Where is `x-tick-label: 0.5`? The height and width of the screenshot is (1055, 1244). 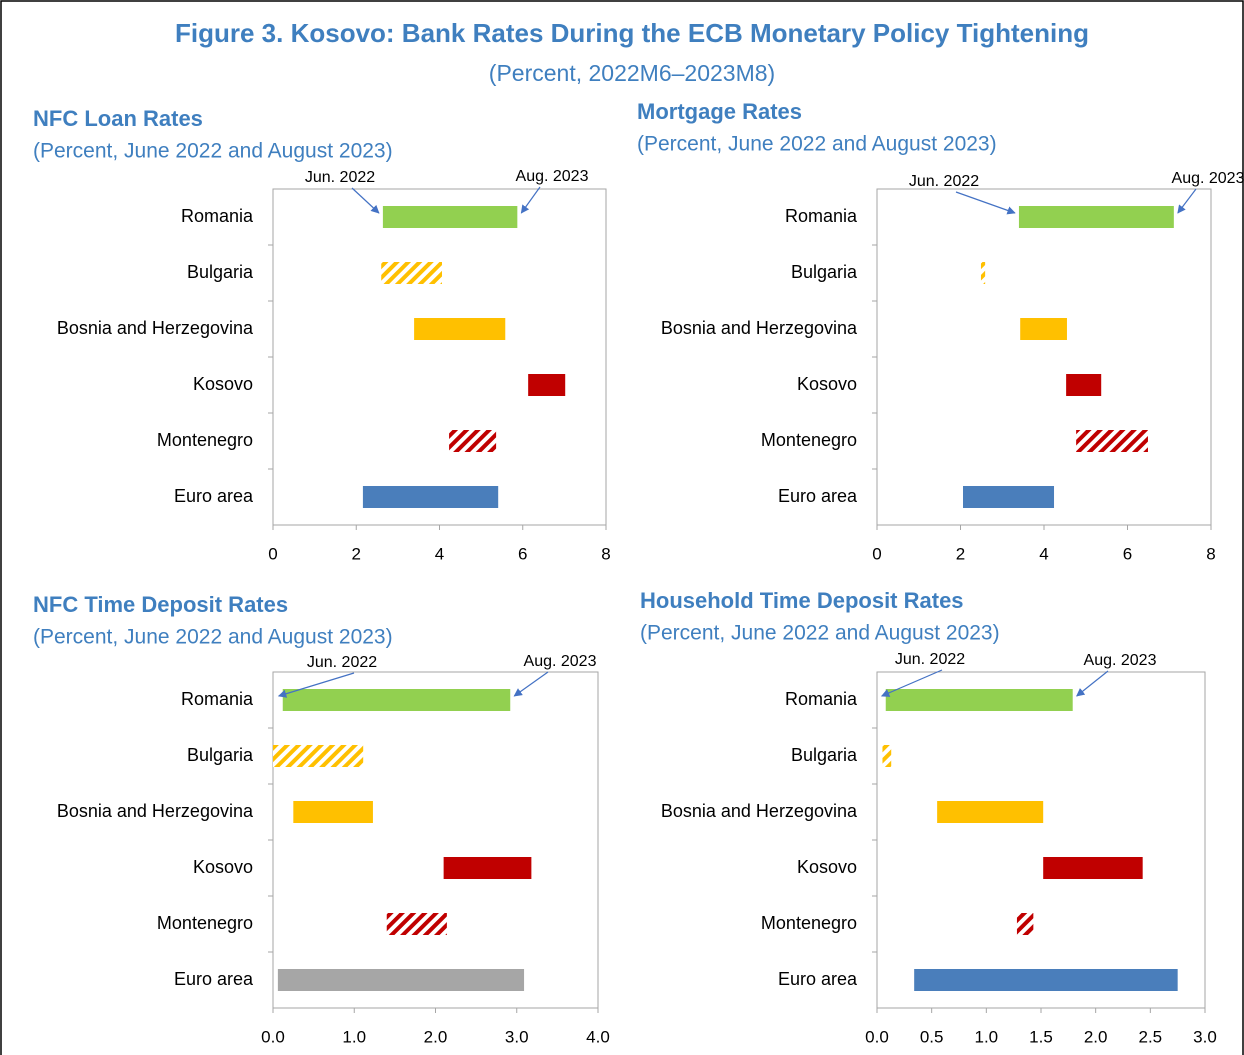
x-tick-label: 0.5 is located at coordinates (932, 1036).